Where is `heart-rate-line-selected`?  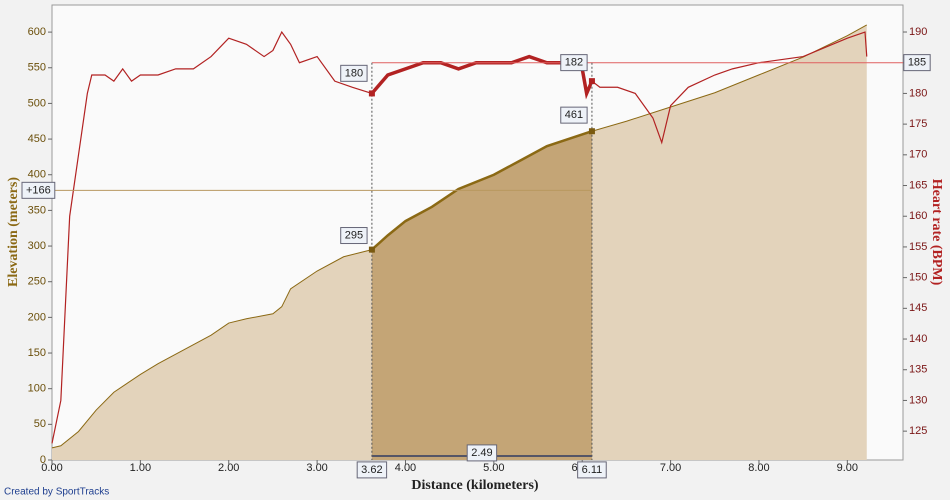 heart-rate-line-selected is located at coordinates (481, 77).